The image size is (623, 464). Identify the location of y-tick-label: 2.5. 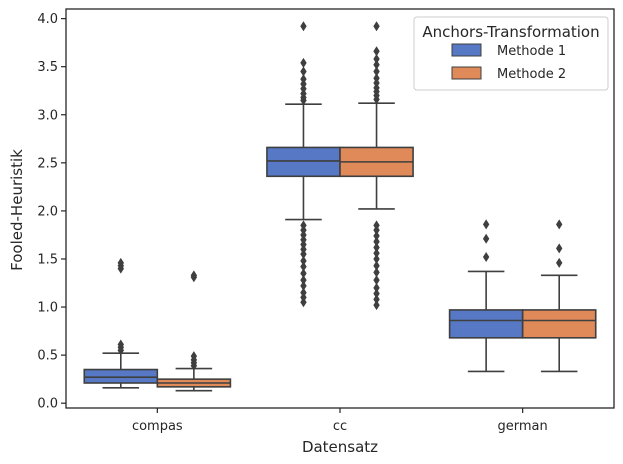
(47, 163).